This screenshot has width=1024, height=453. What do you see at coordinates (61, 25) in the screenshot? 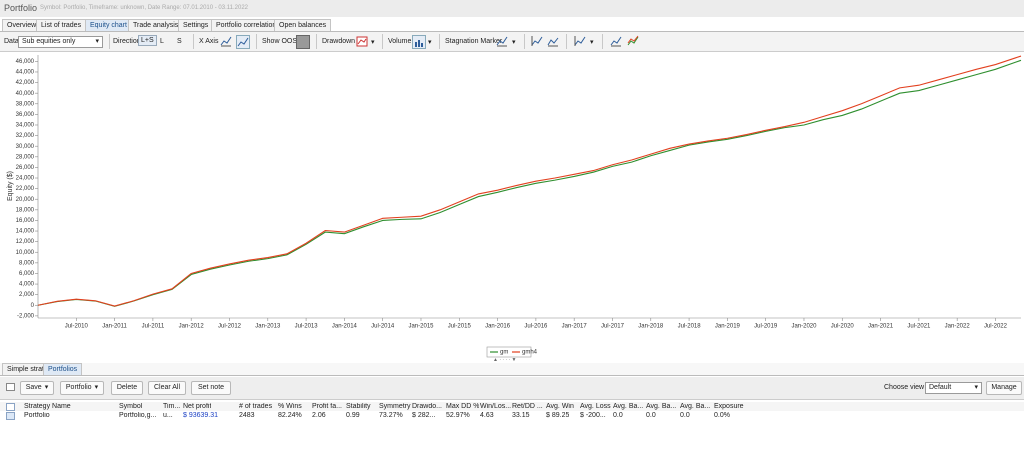
I see `tab: List of trades` at bounding box center [61, 25].